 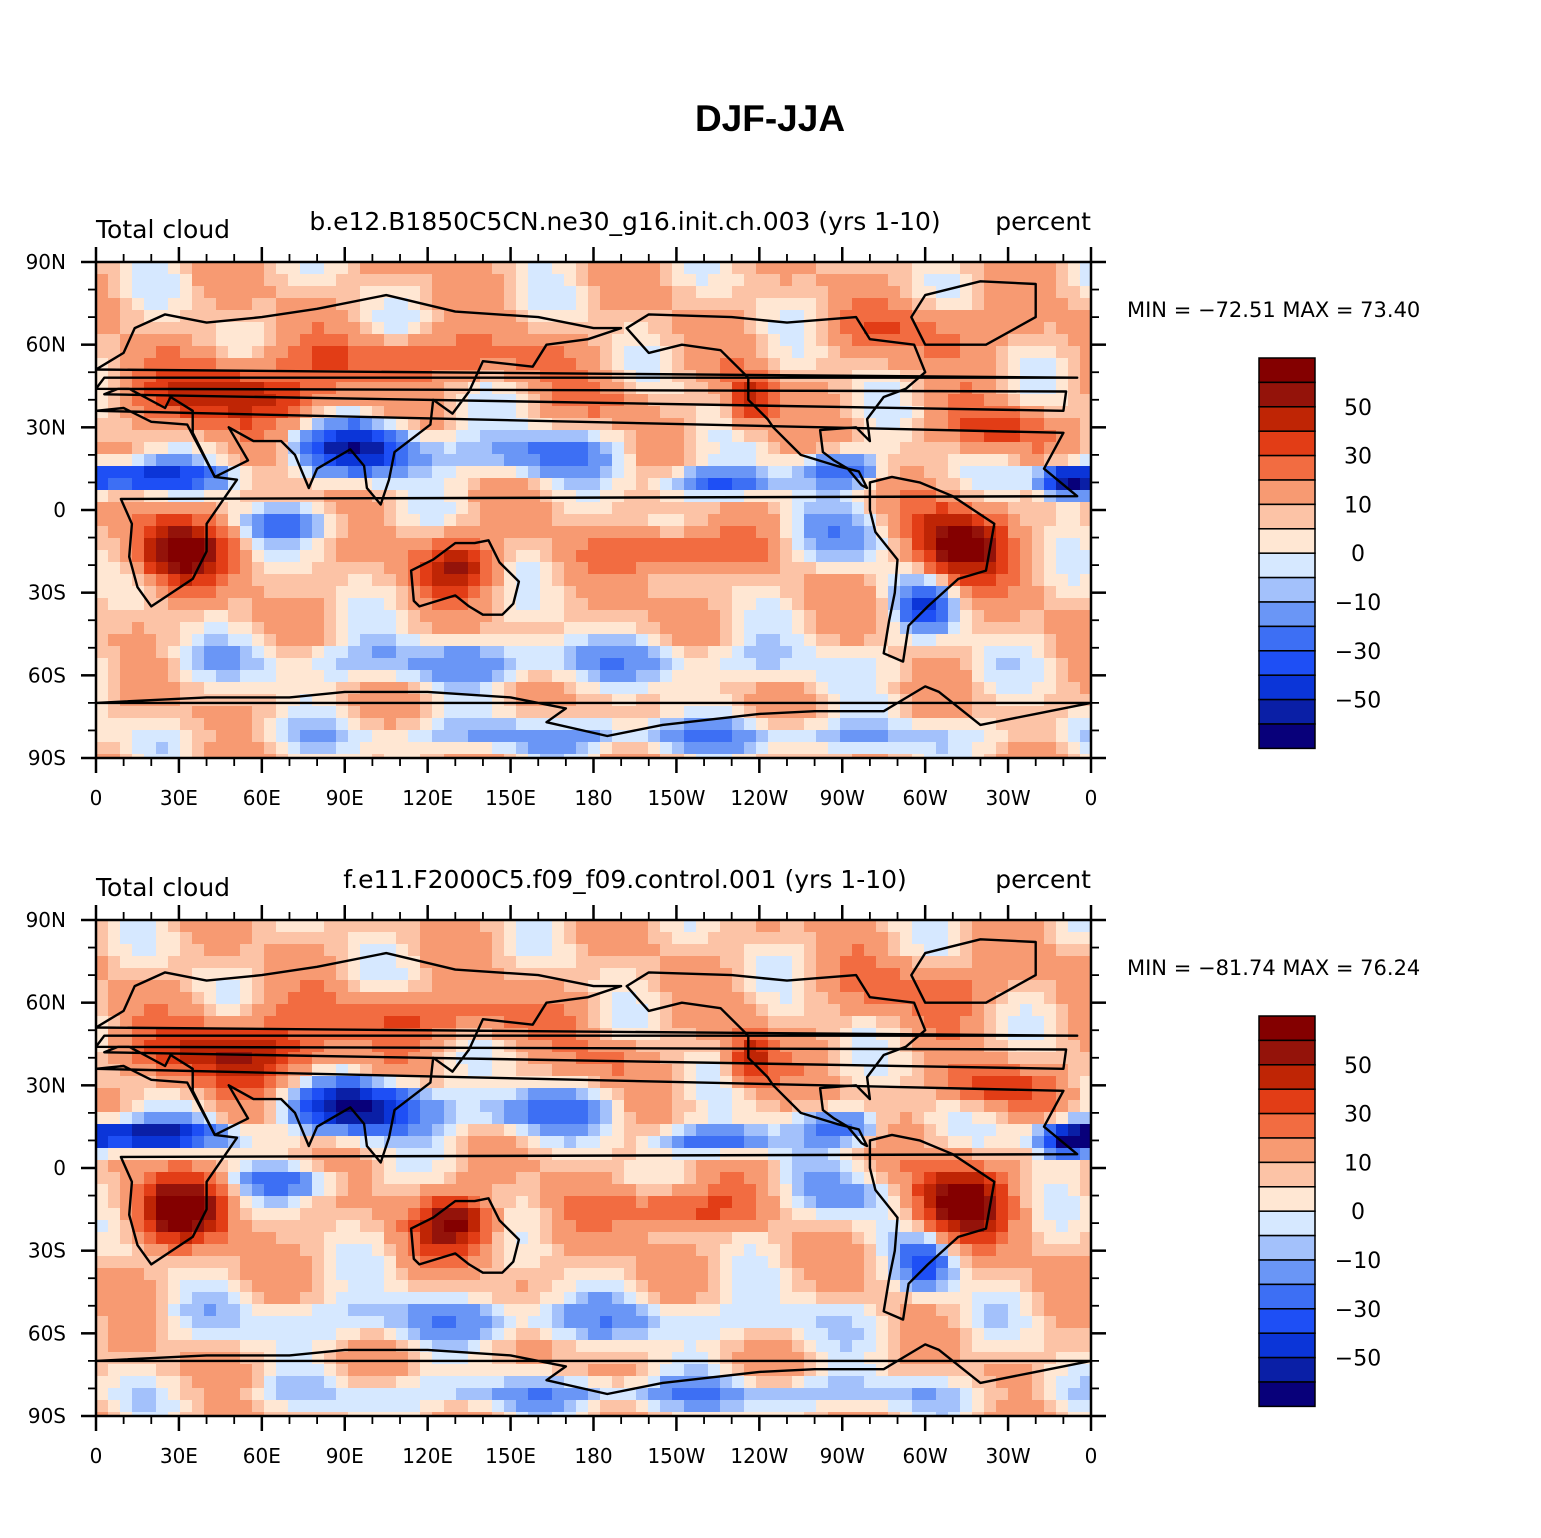 What do you see at coordinates (59, 510) in the screenshot?
I see `y-tick-label: 0` at bounding box center [59, 510].